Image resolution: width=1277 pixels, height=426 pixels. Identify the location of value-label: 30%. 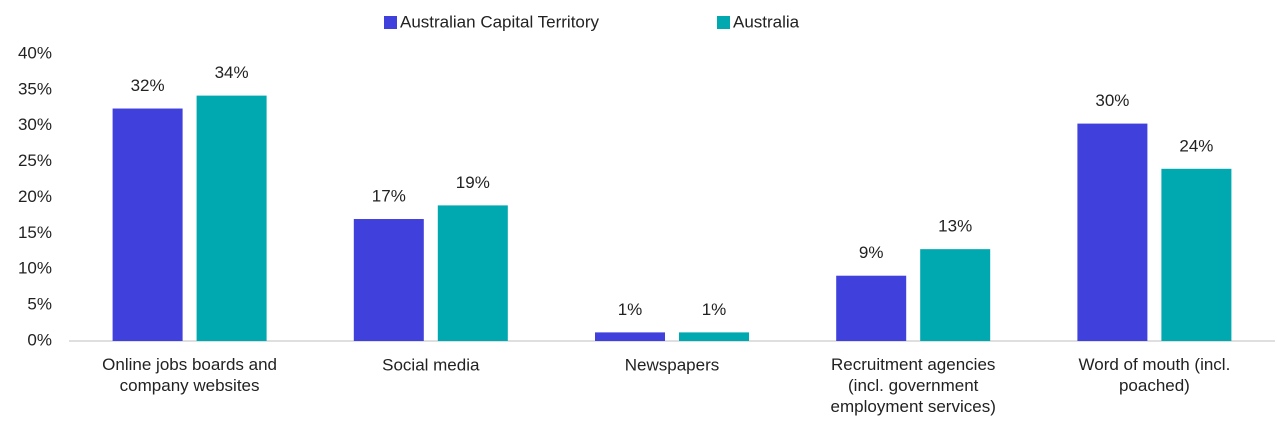
(1112, 100).